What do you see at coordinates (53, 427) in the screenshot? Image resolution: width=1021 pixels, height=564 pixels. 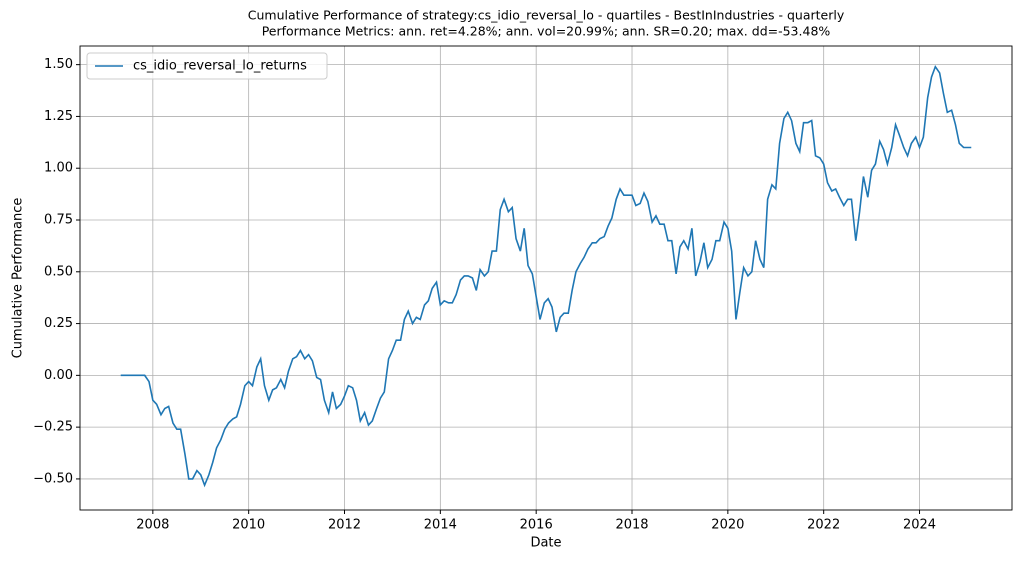 I see `y-tick-label: −0.25` at bounding box center [53, 427].